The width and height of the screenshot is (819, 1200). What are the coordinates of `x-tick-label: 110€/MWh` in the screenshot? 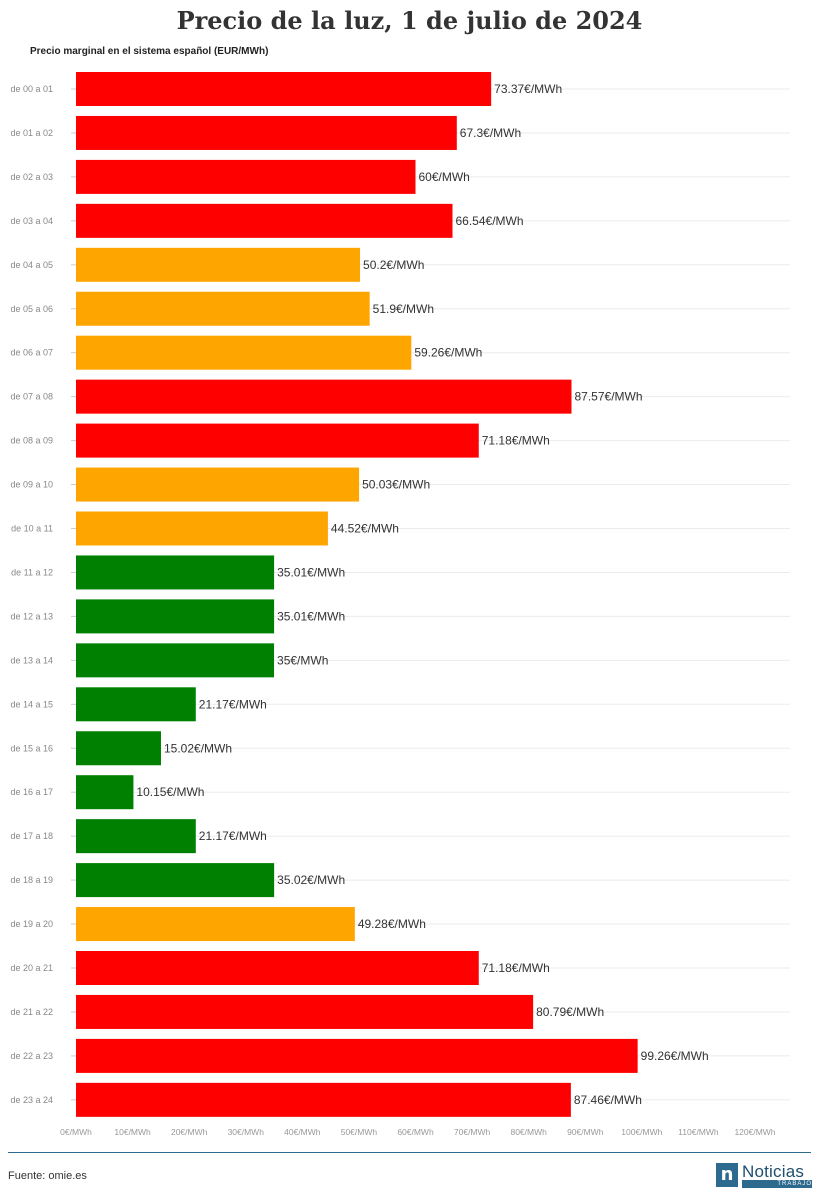 It's located at (698, 1132).